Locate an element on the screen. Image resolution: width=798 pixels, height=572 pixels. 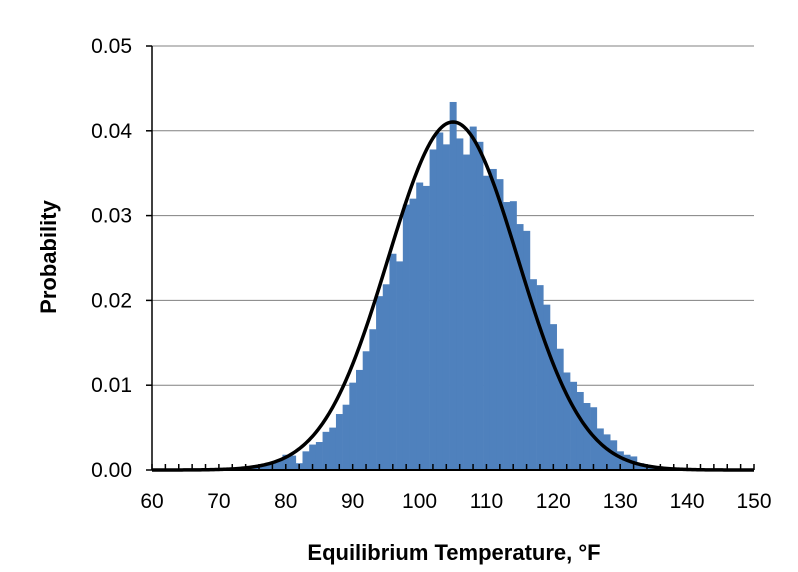
y-axis-title: Probability is located at coordinates (48, 256).